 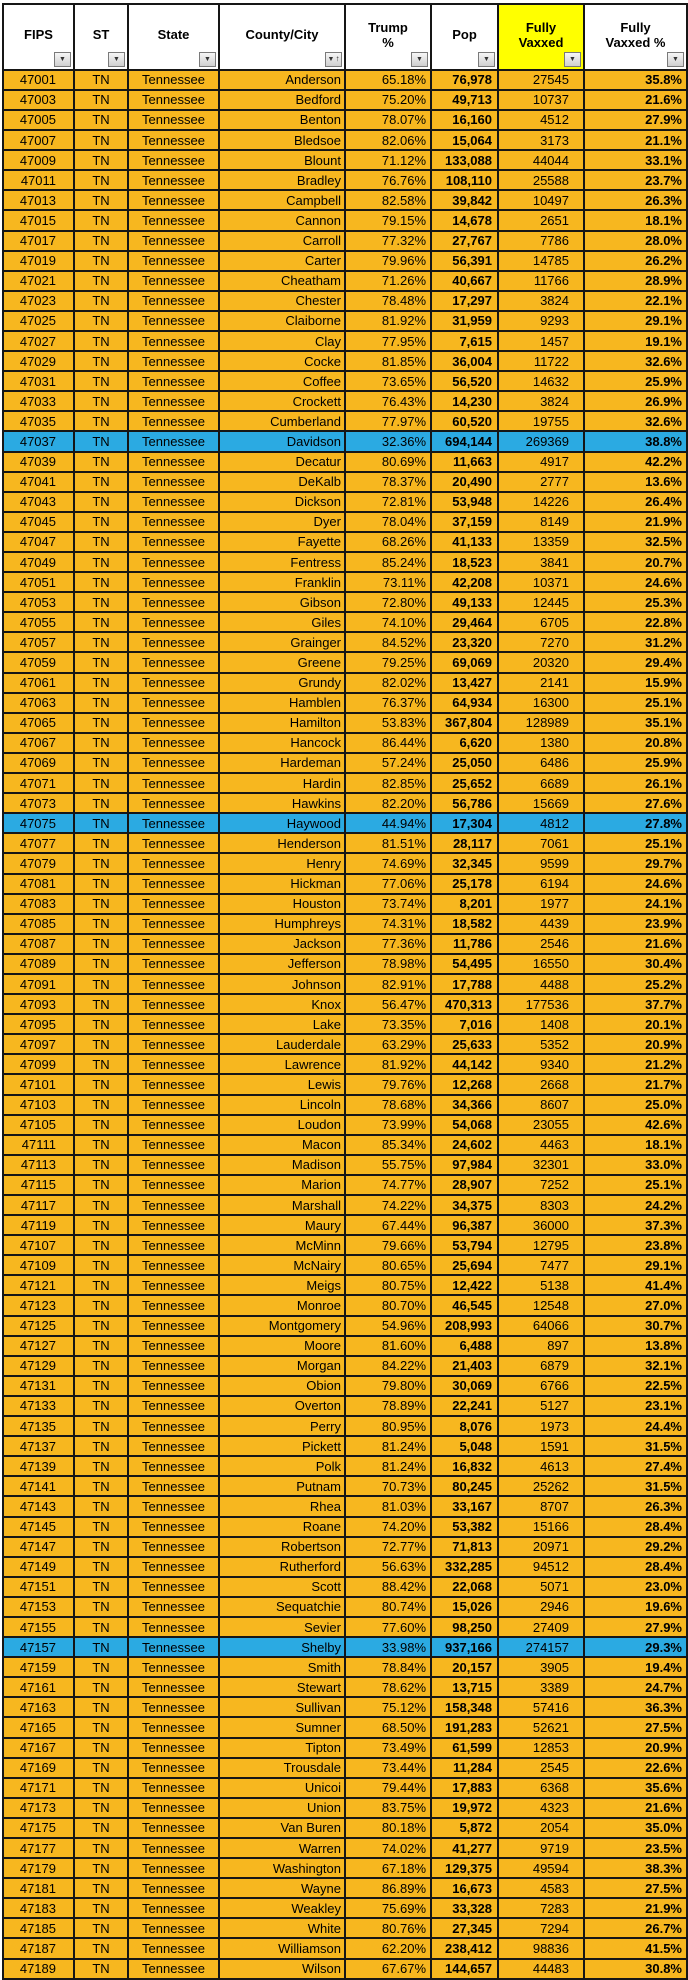 What do you see at coordinates (635, 280) in the screenshot?
I see `fully-vaxxed-pct-cell: 28.9%` at bounding box center [635, 280].